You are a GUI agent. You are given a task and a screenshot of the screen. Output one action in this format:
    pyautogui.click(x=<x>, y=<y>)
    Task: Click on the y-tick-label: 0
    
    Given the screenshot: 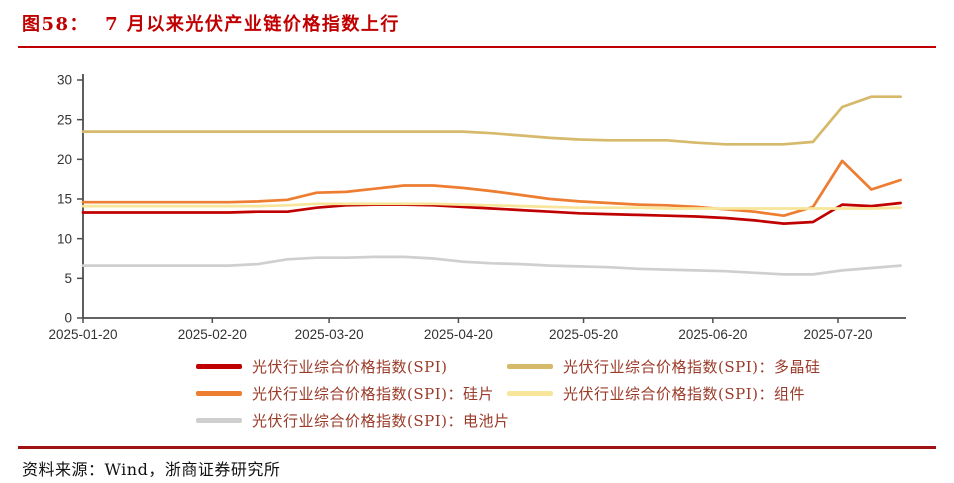 What is the action you would take?
    pyautogui.click(x=68, y=318)
    